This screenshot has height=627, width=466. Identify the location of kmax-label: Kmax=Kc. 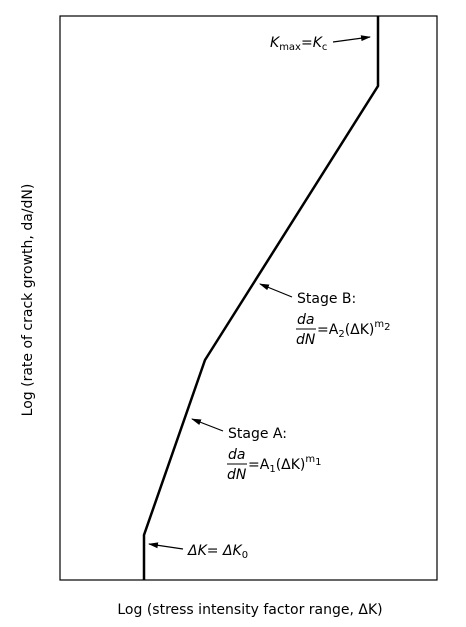
(298, 44).